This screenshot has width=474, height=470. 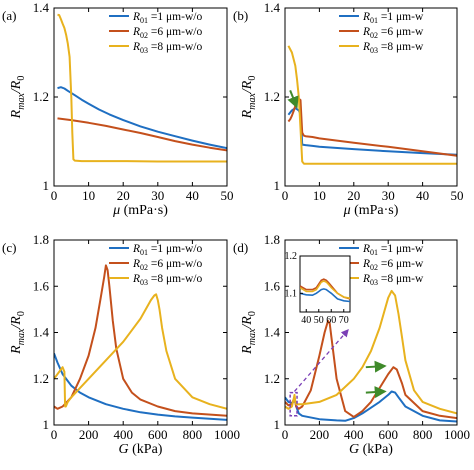 What do you see at coordinates (240, 15) in the screenshot?
I see `panel-label: (b)` at bounding box center [240, 15].